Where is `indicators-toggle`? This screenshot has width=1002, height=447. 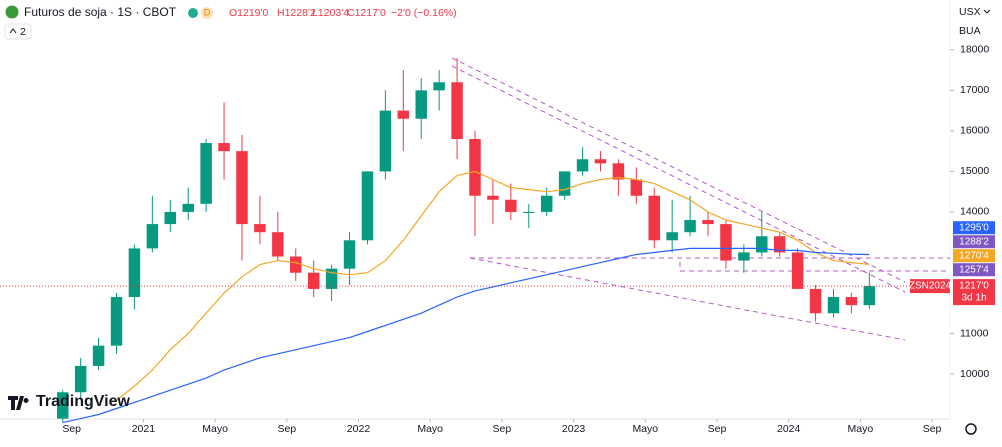
indicators-toggle is located at coordinates (18, 31).